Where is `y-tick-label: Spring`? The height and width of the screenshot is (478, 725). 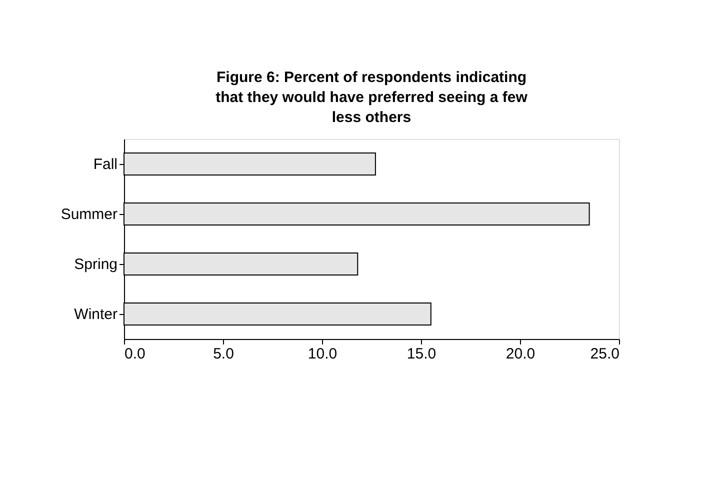 y-tick-label: Spring is located at coordinates (96, 264).